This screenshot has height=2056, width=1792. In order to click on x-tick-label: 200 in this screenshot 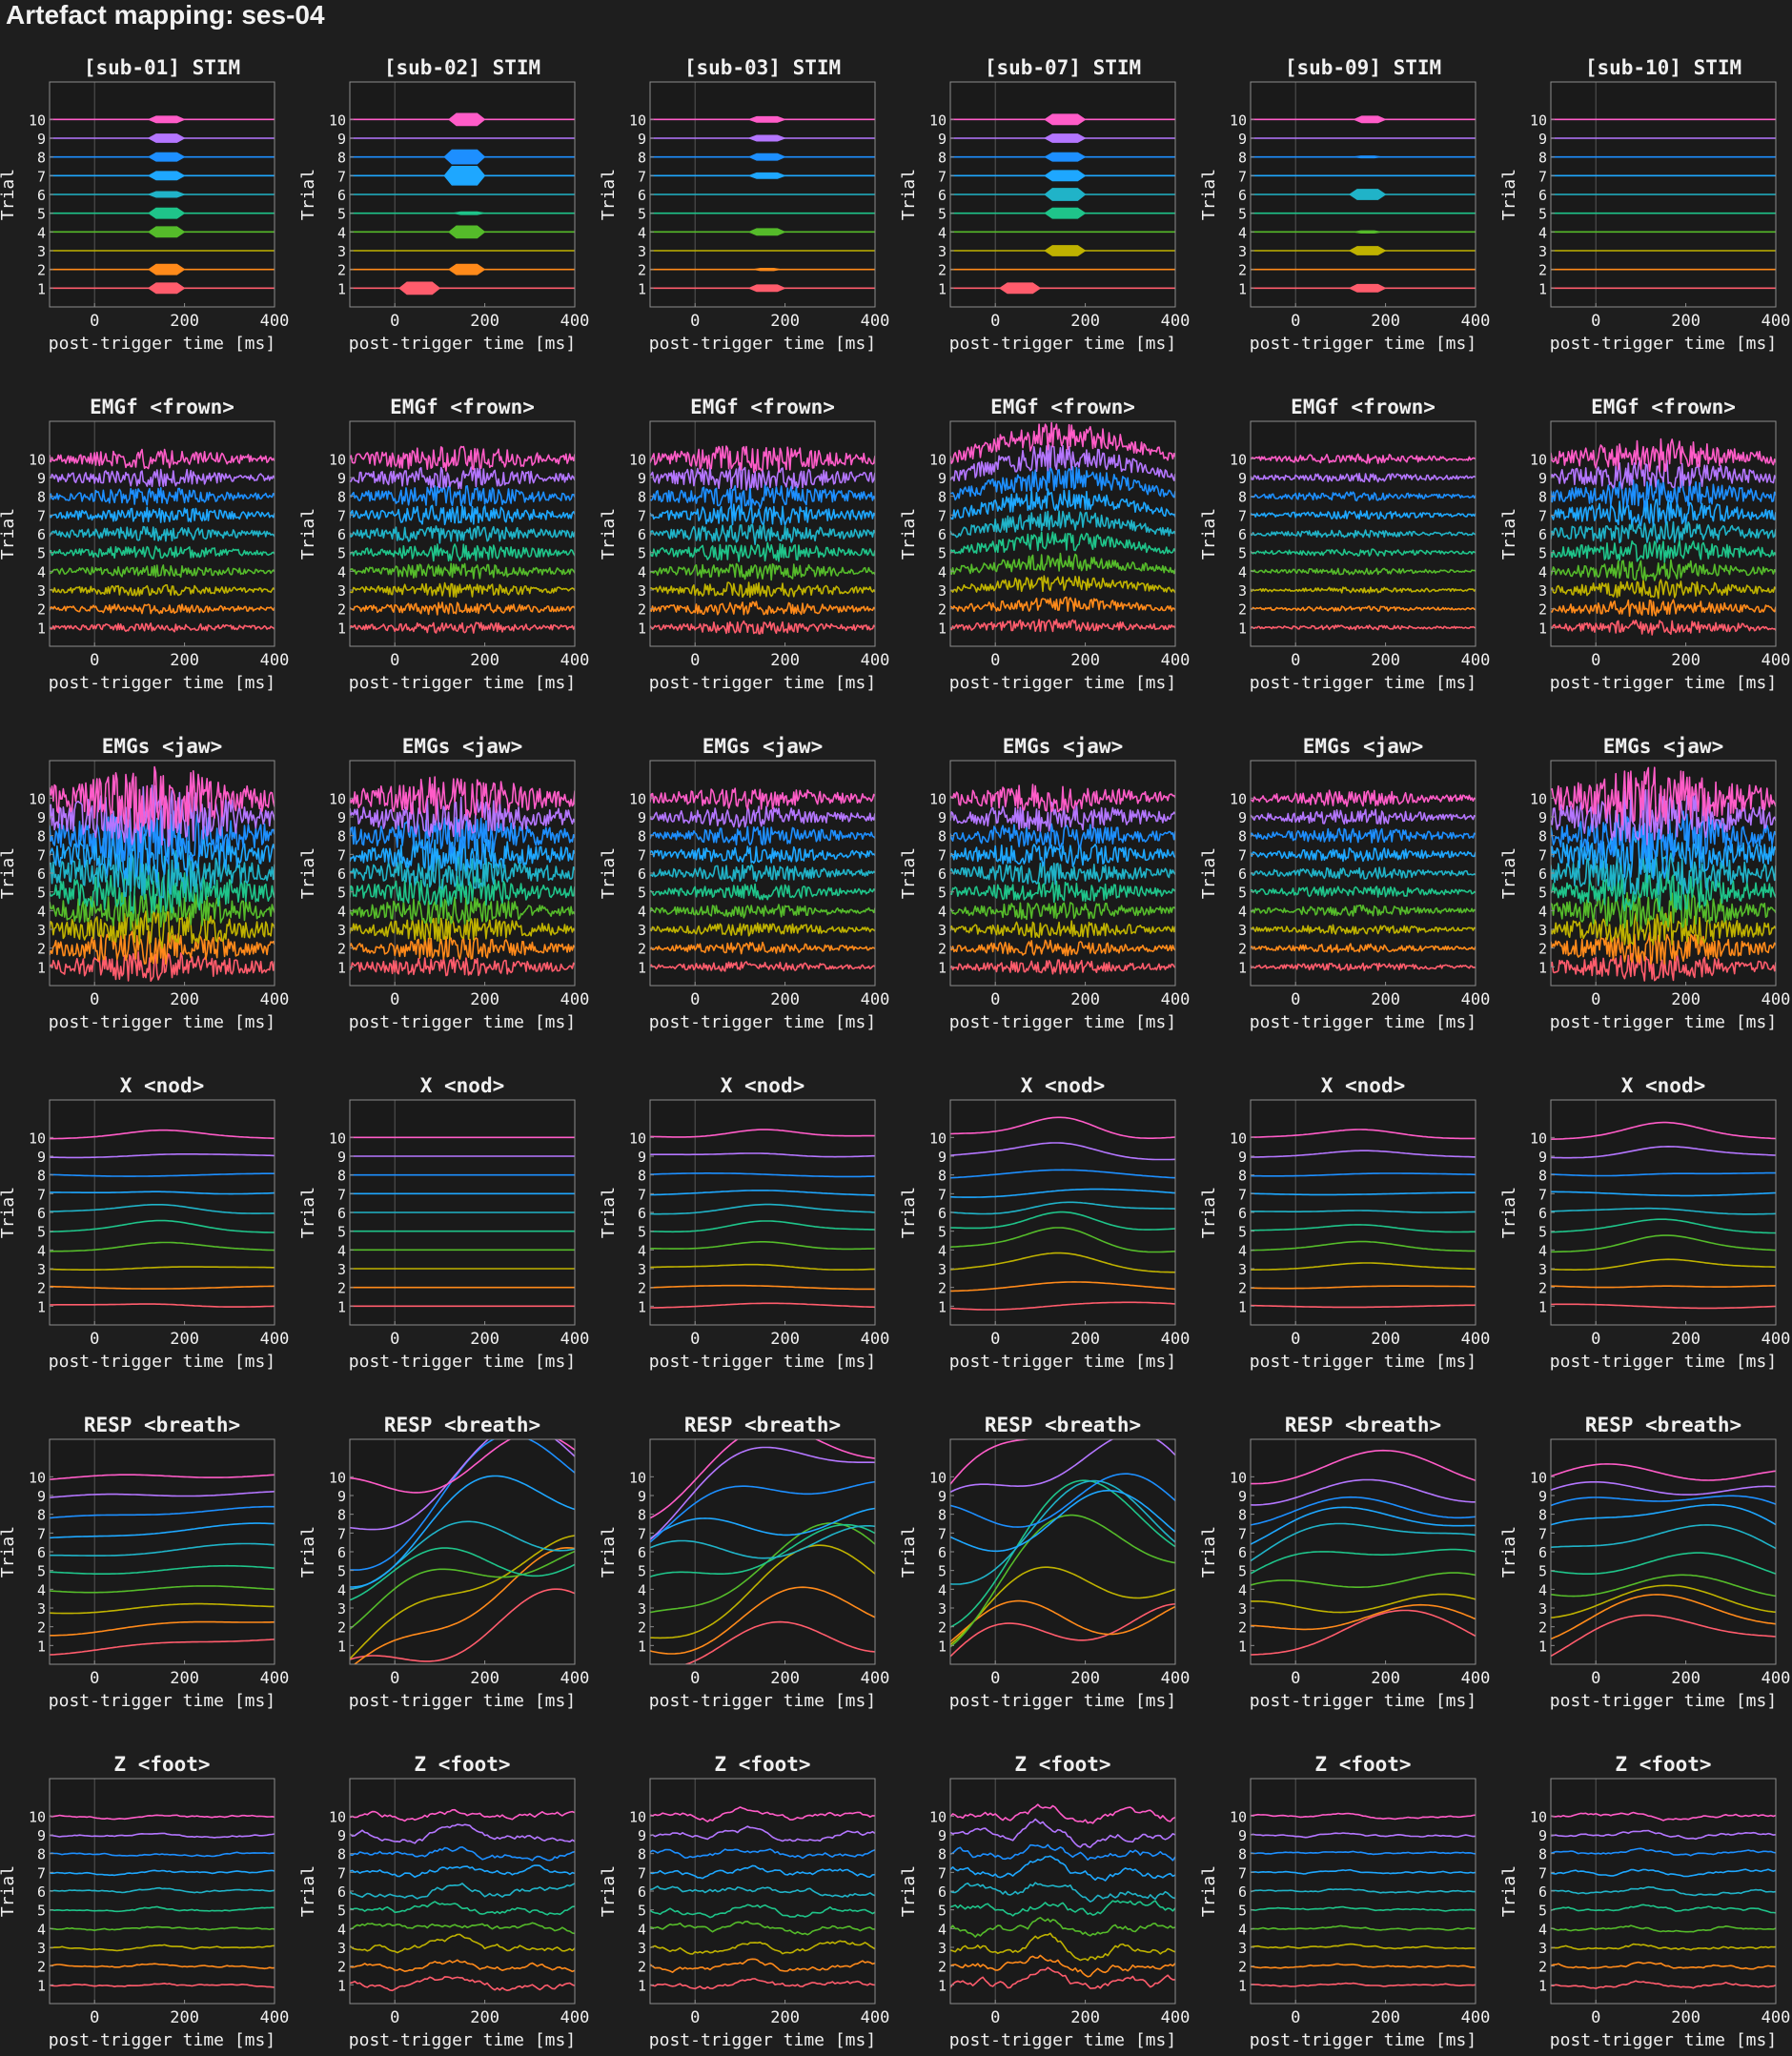, I will do `click(1085, 1000)`.